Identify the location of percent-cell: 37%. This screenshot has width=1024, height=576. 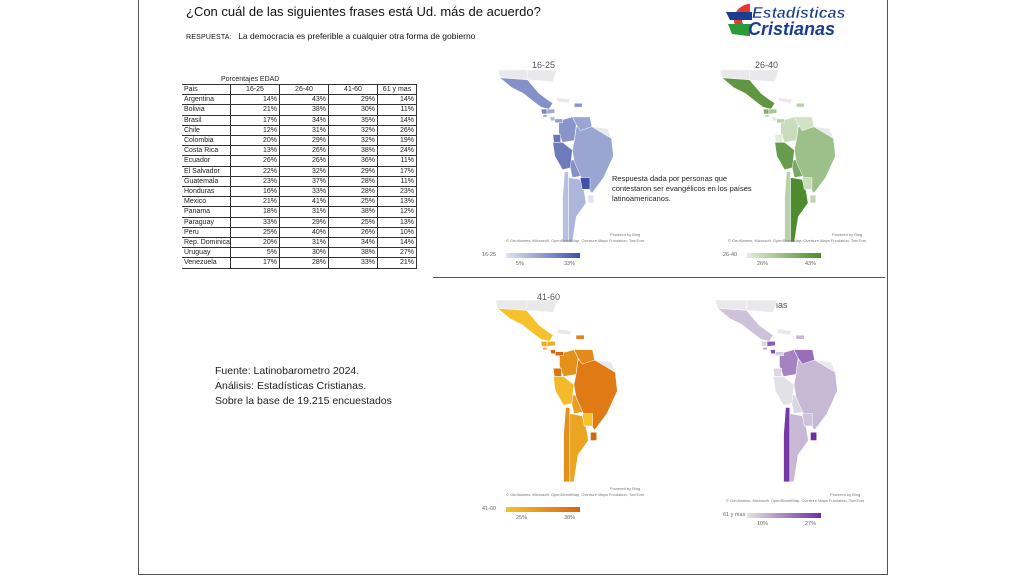
(304, 181).